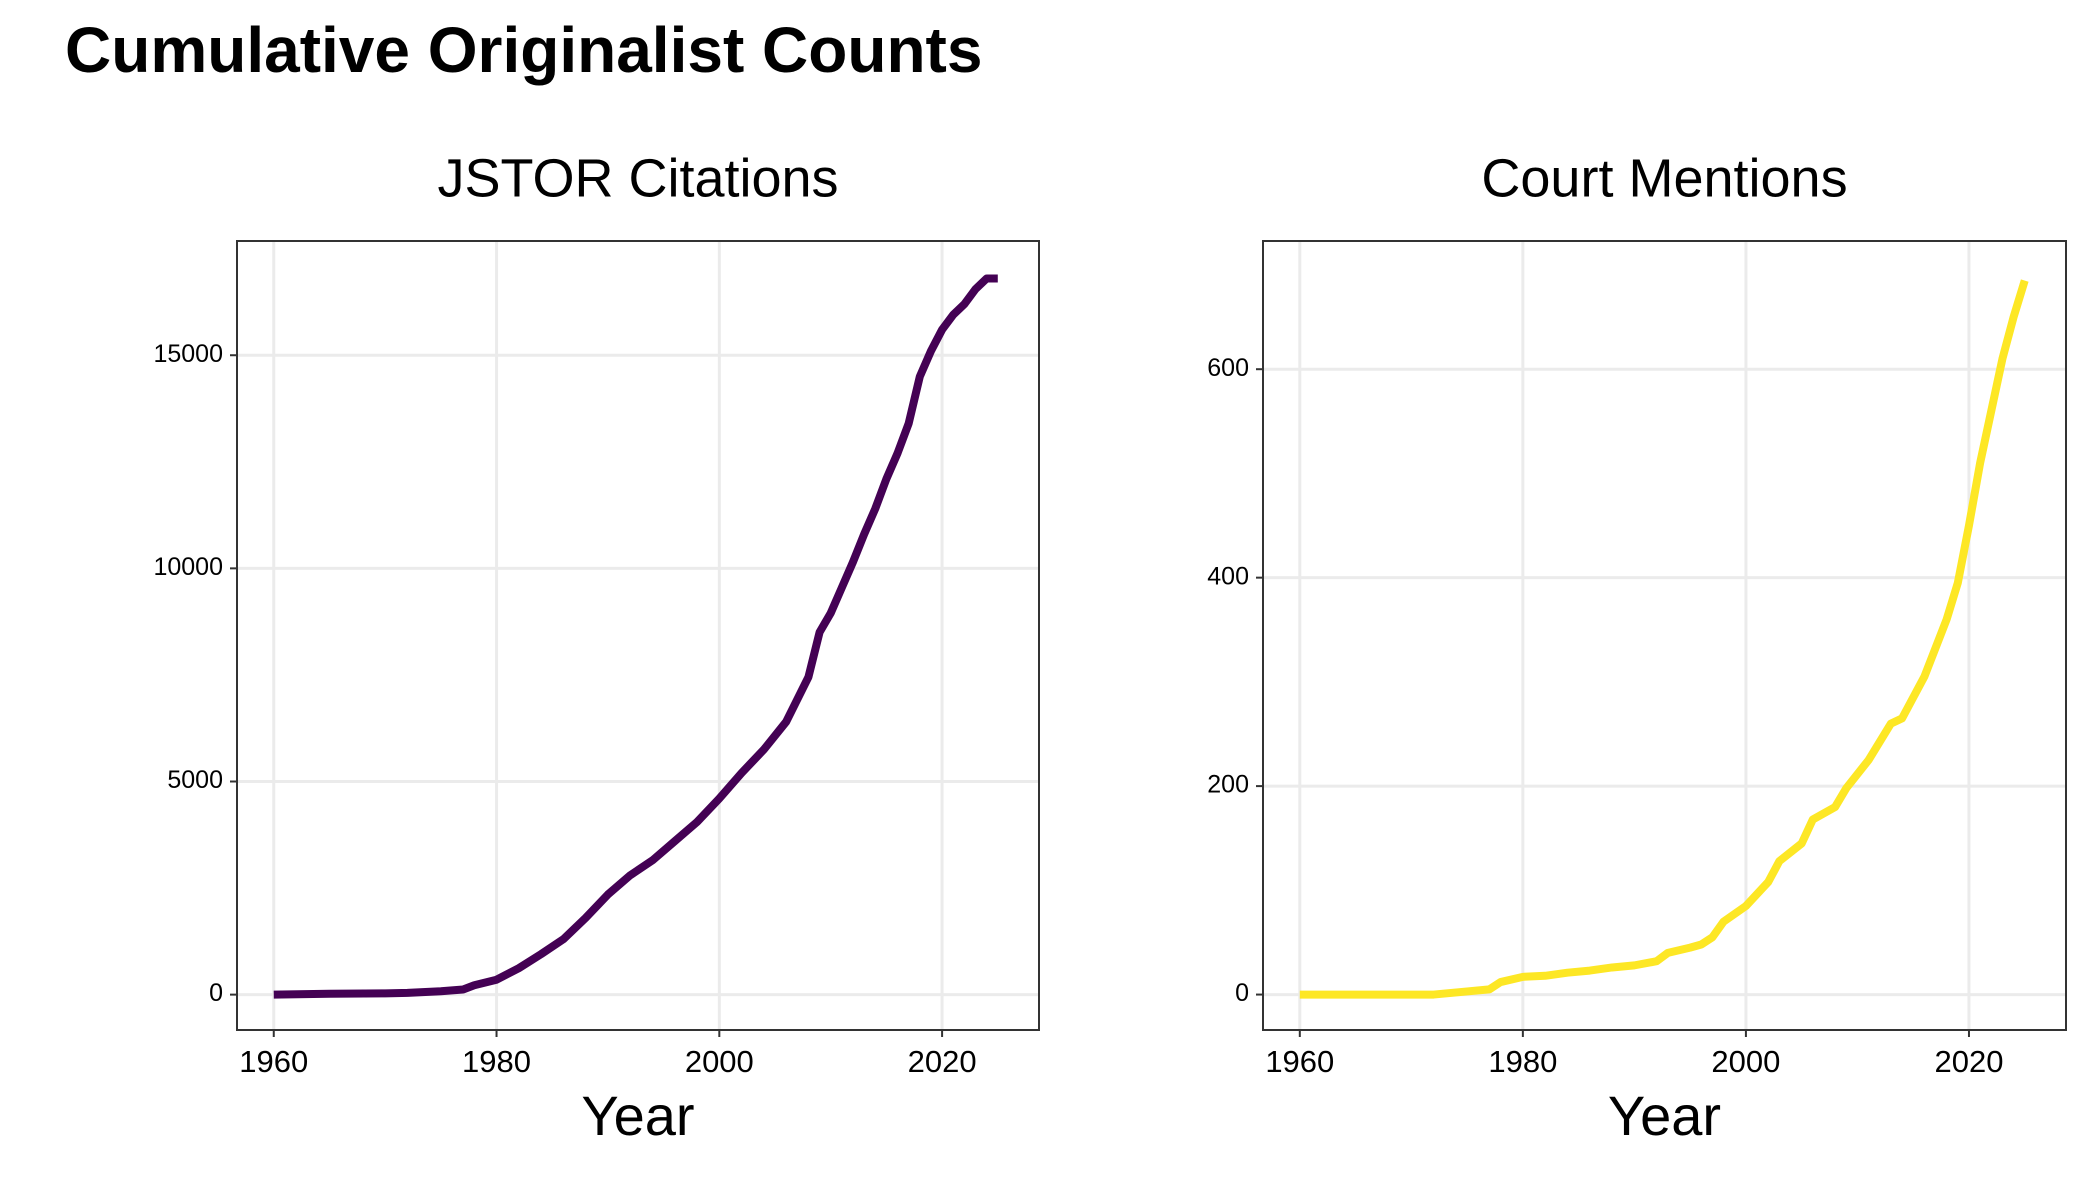  I want to click on figure-title: Cumulative Originalist Counts, so click(523, 50).